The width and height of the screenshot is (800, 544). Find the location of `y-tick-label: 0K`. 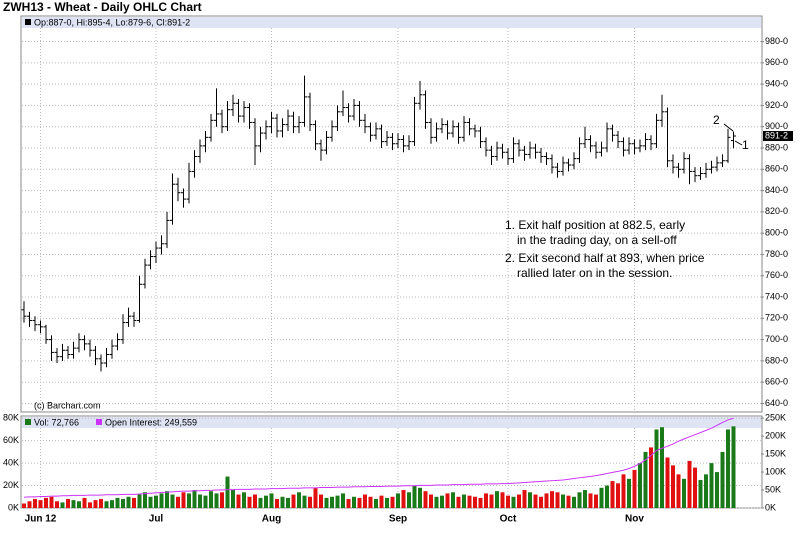

y-tick-label: 0K is located at coordinates (13, 507).